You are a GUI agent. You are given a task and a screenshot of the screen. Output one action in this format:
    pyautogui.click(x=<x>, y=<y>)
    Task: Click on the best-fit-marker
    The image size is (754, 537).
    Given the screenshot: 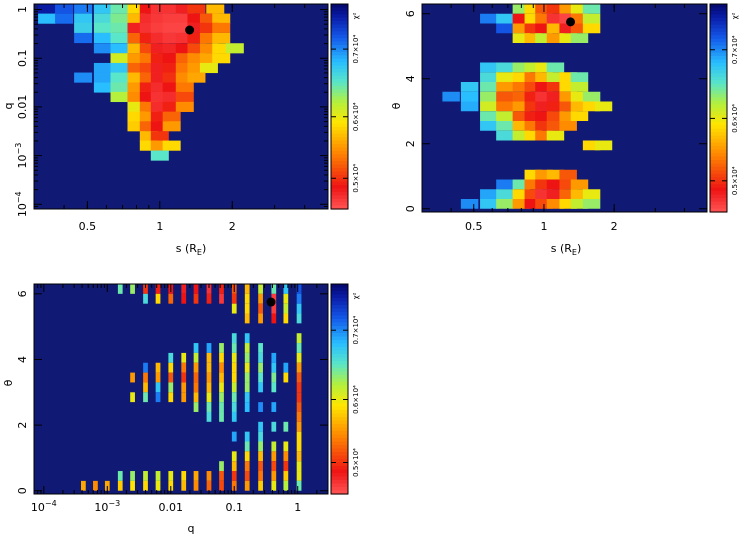 What is the action you would take?
    pyautogui.click(x=271, y=302)
    